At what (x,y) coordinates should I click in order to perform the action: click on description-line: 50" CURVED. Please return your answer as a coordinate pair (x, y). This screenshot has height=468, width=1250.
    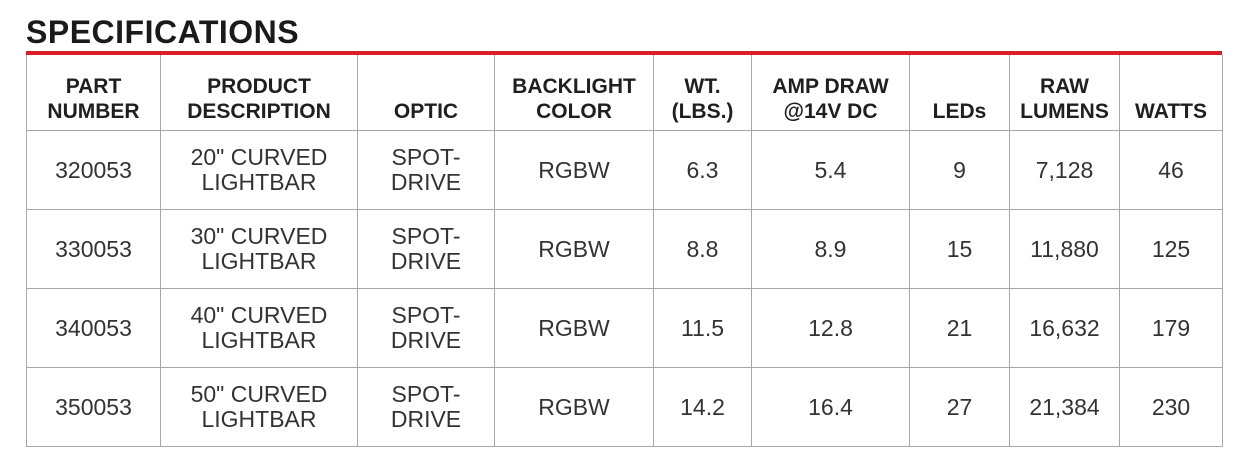
    Looking at the image, I should click on (259, 394).